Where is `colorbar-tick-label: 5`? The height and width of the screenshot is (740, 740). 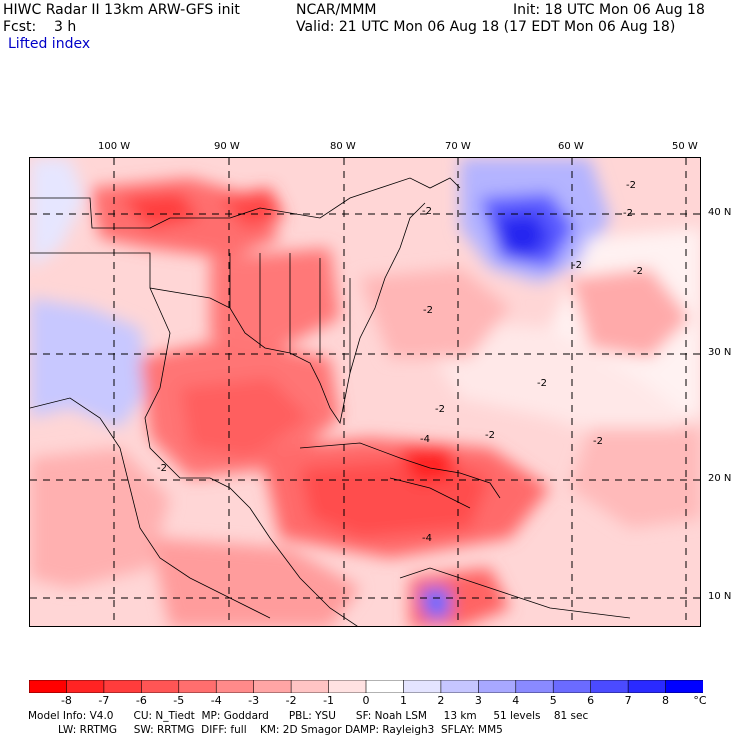 colorbar-tick-label: 5 is located at coordinates (553, 700).